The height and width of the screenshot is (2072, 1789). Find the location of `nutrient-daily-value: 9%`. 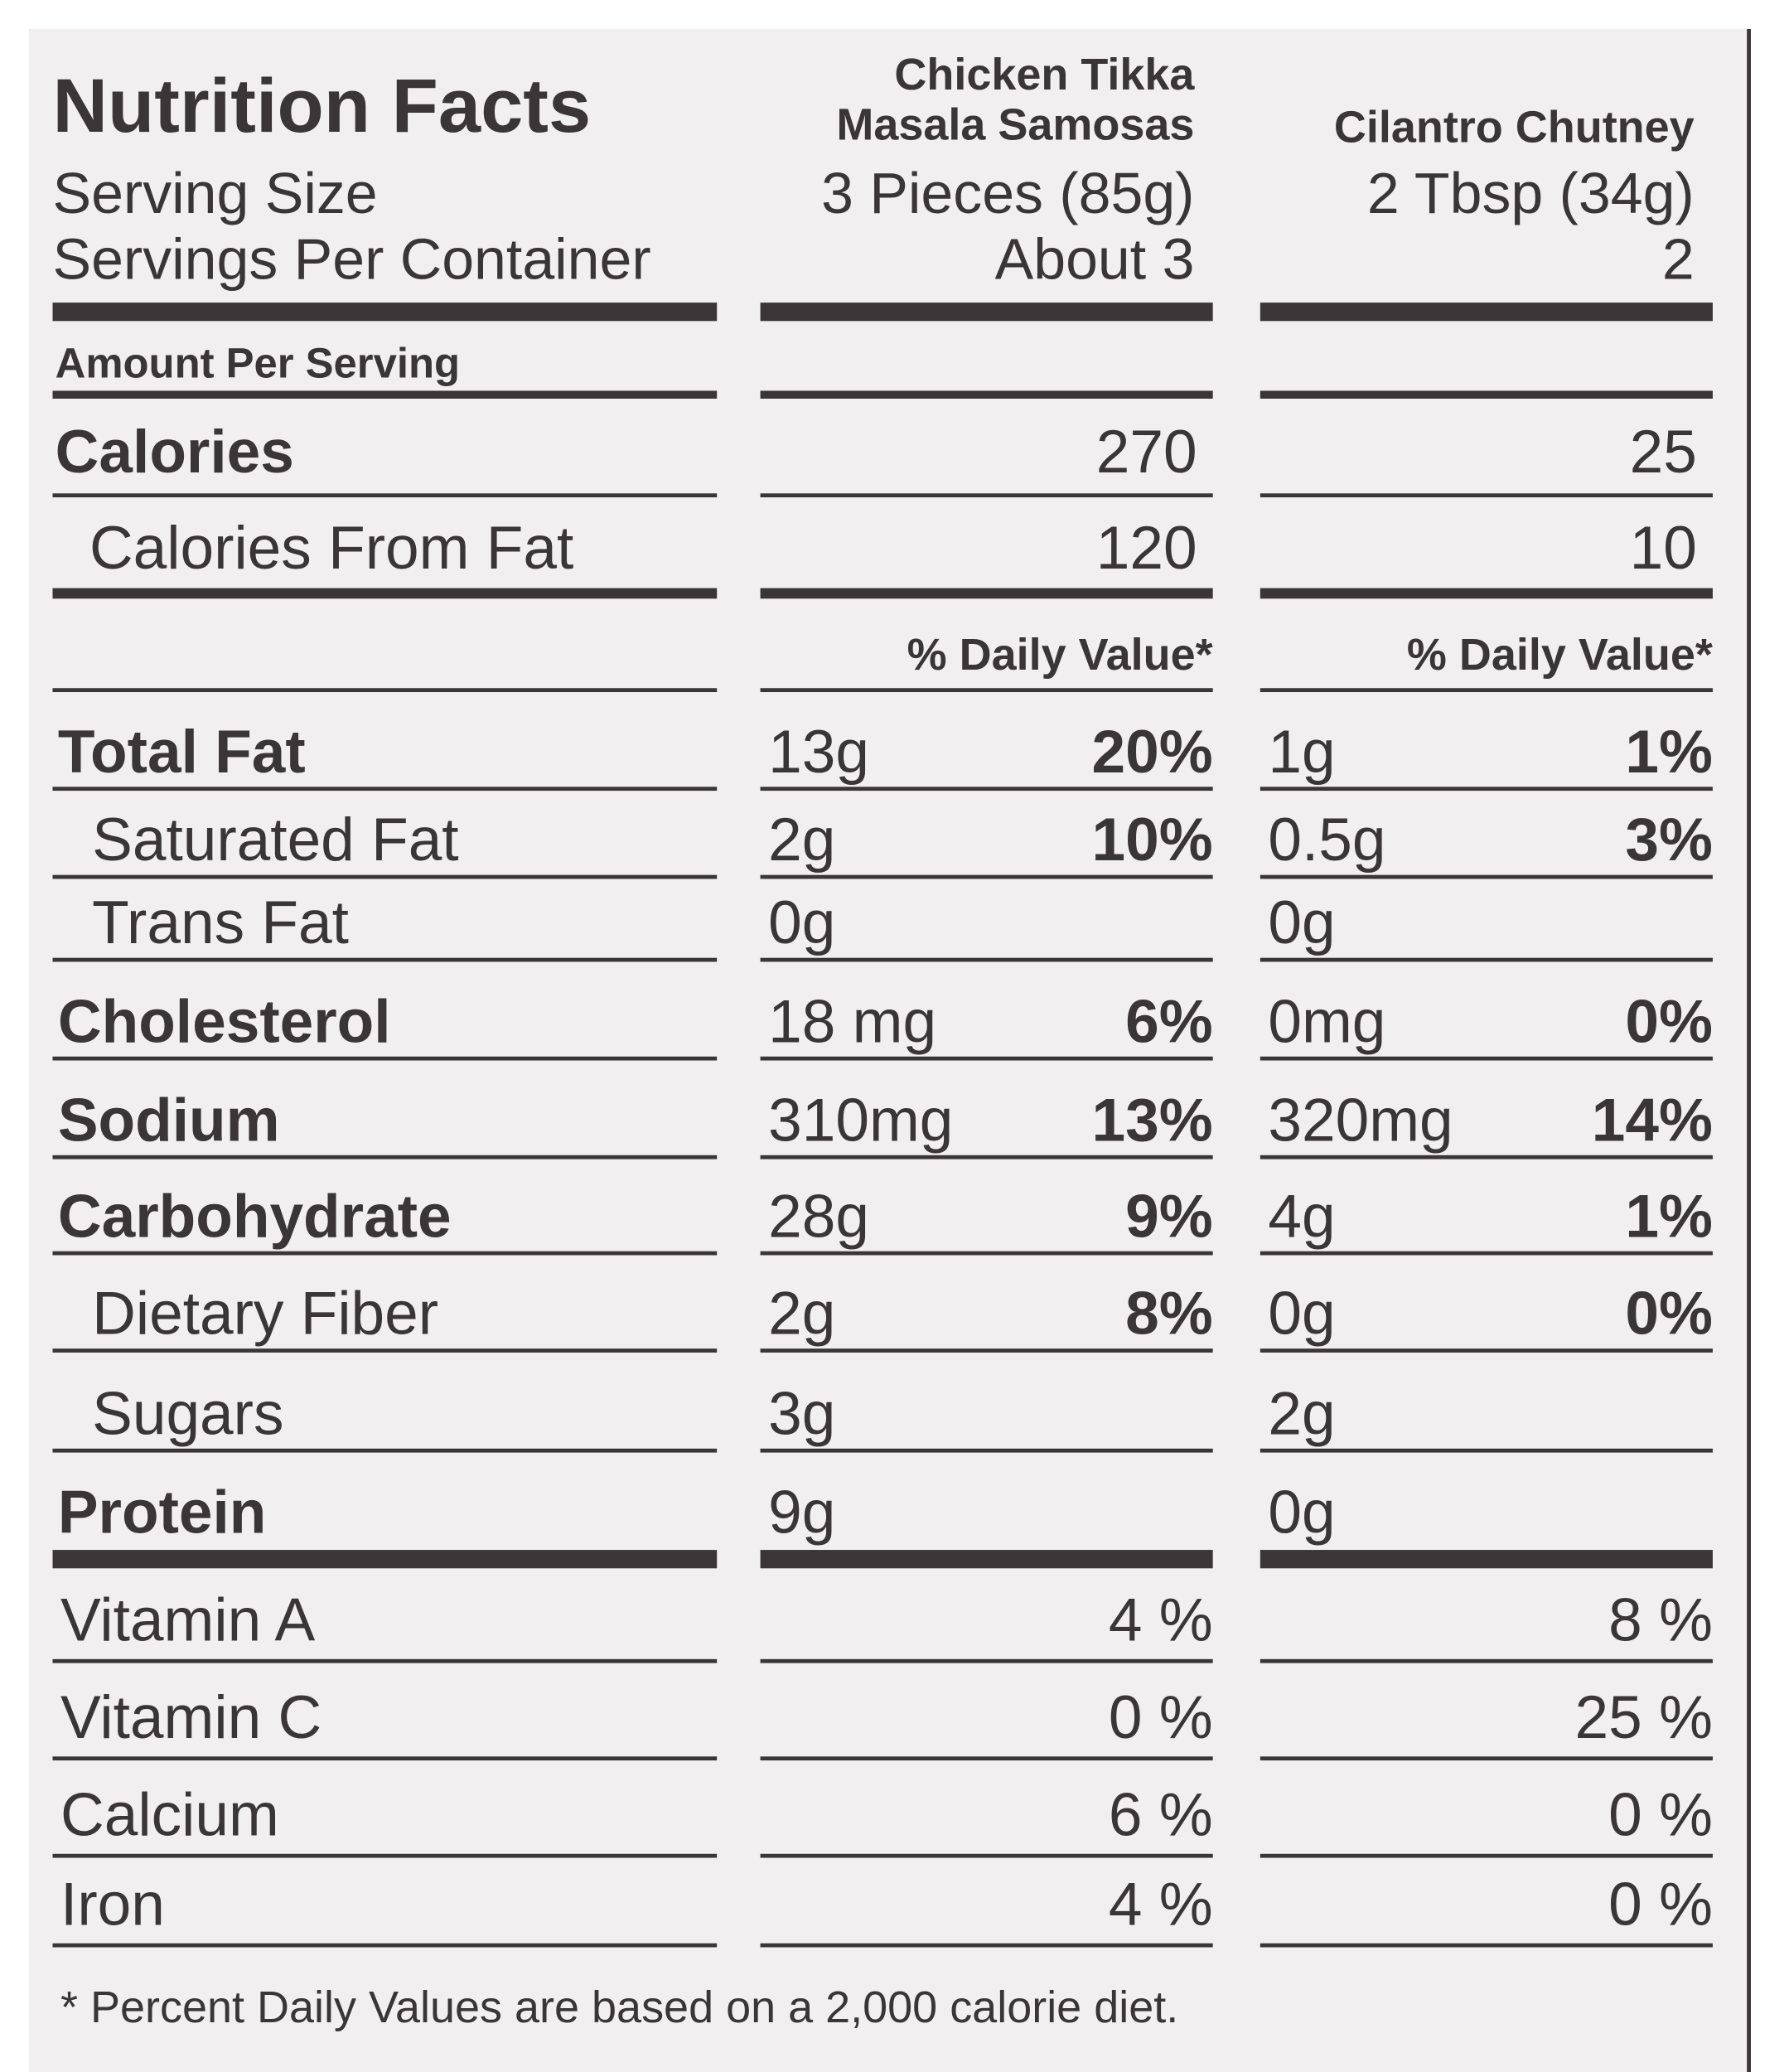

nutrient-daily-value: 9% is located at coordinates (1169, 1216).